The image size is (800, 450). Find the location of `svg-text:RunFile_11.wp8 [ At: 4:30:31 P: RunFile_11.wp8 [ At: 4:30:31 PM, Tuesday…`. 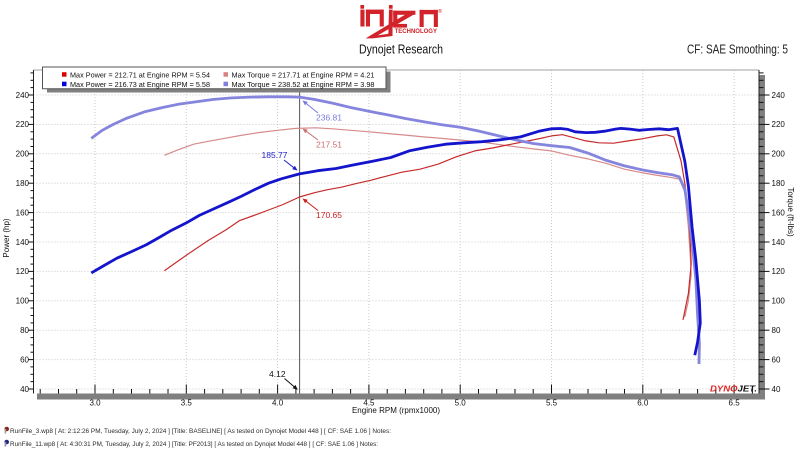

svg-text:RunFile_11.wp8 [ At: 4:30:31 P: RunFile_11.wp8 [ At: 4:30:31 PM, Tuesday… is located at coordinates (194, 444).